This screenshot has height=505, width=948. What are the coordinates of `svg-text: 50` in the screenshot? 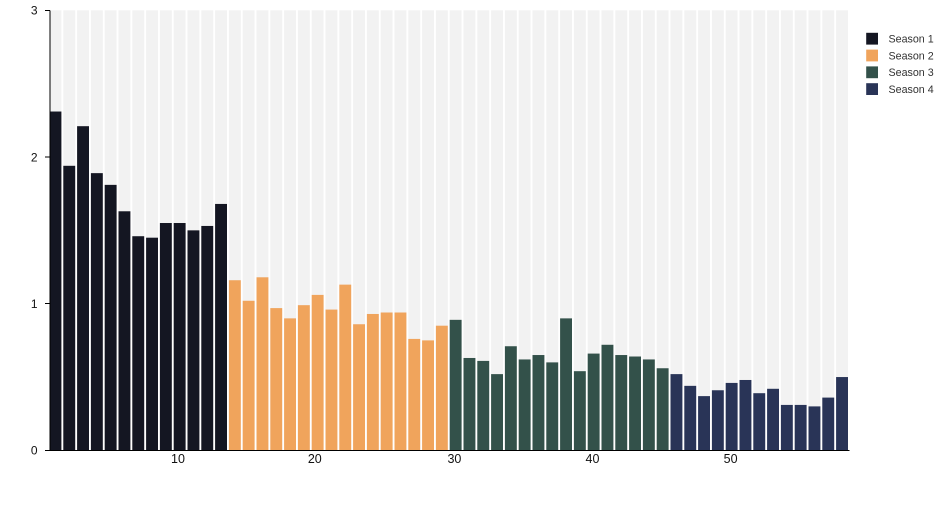 It's located at (731, 459).